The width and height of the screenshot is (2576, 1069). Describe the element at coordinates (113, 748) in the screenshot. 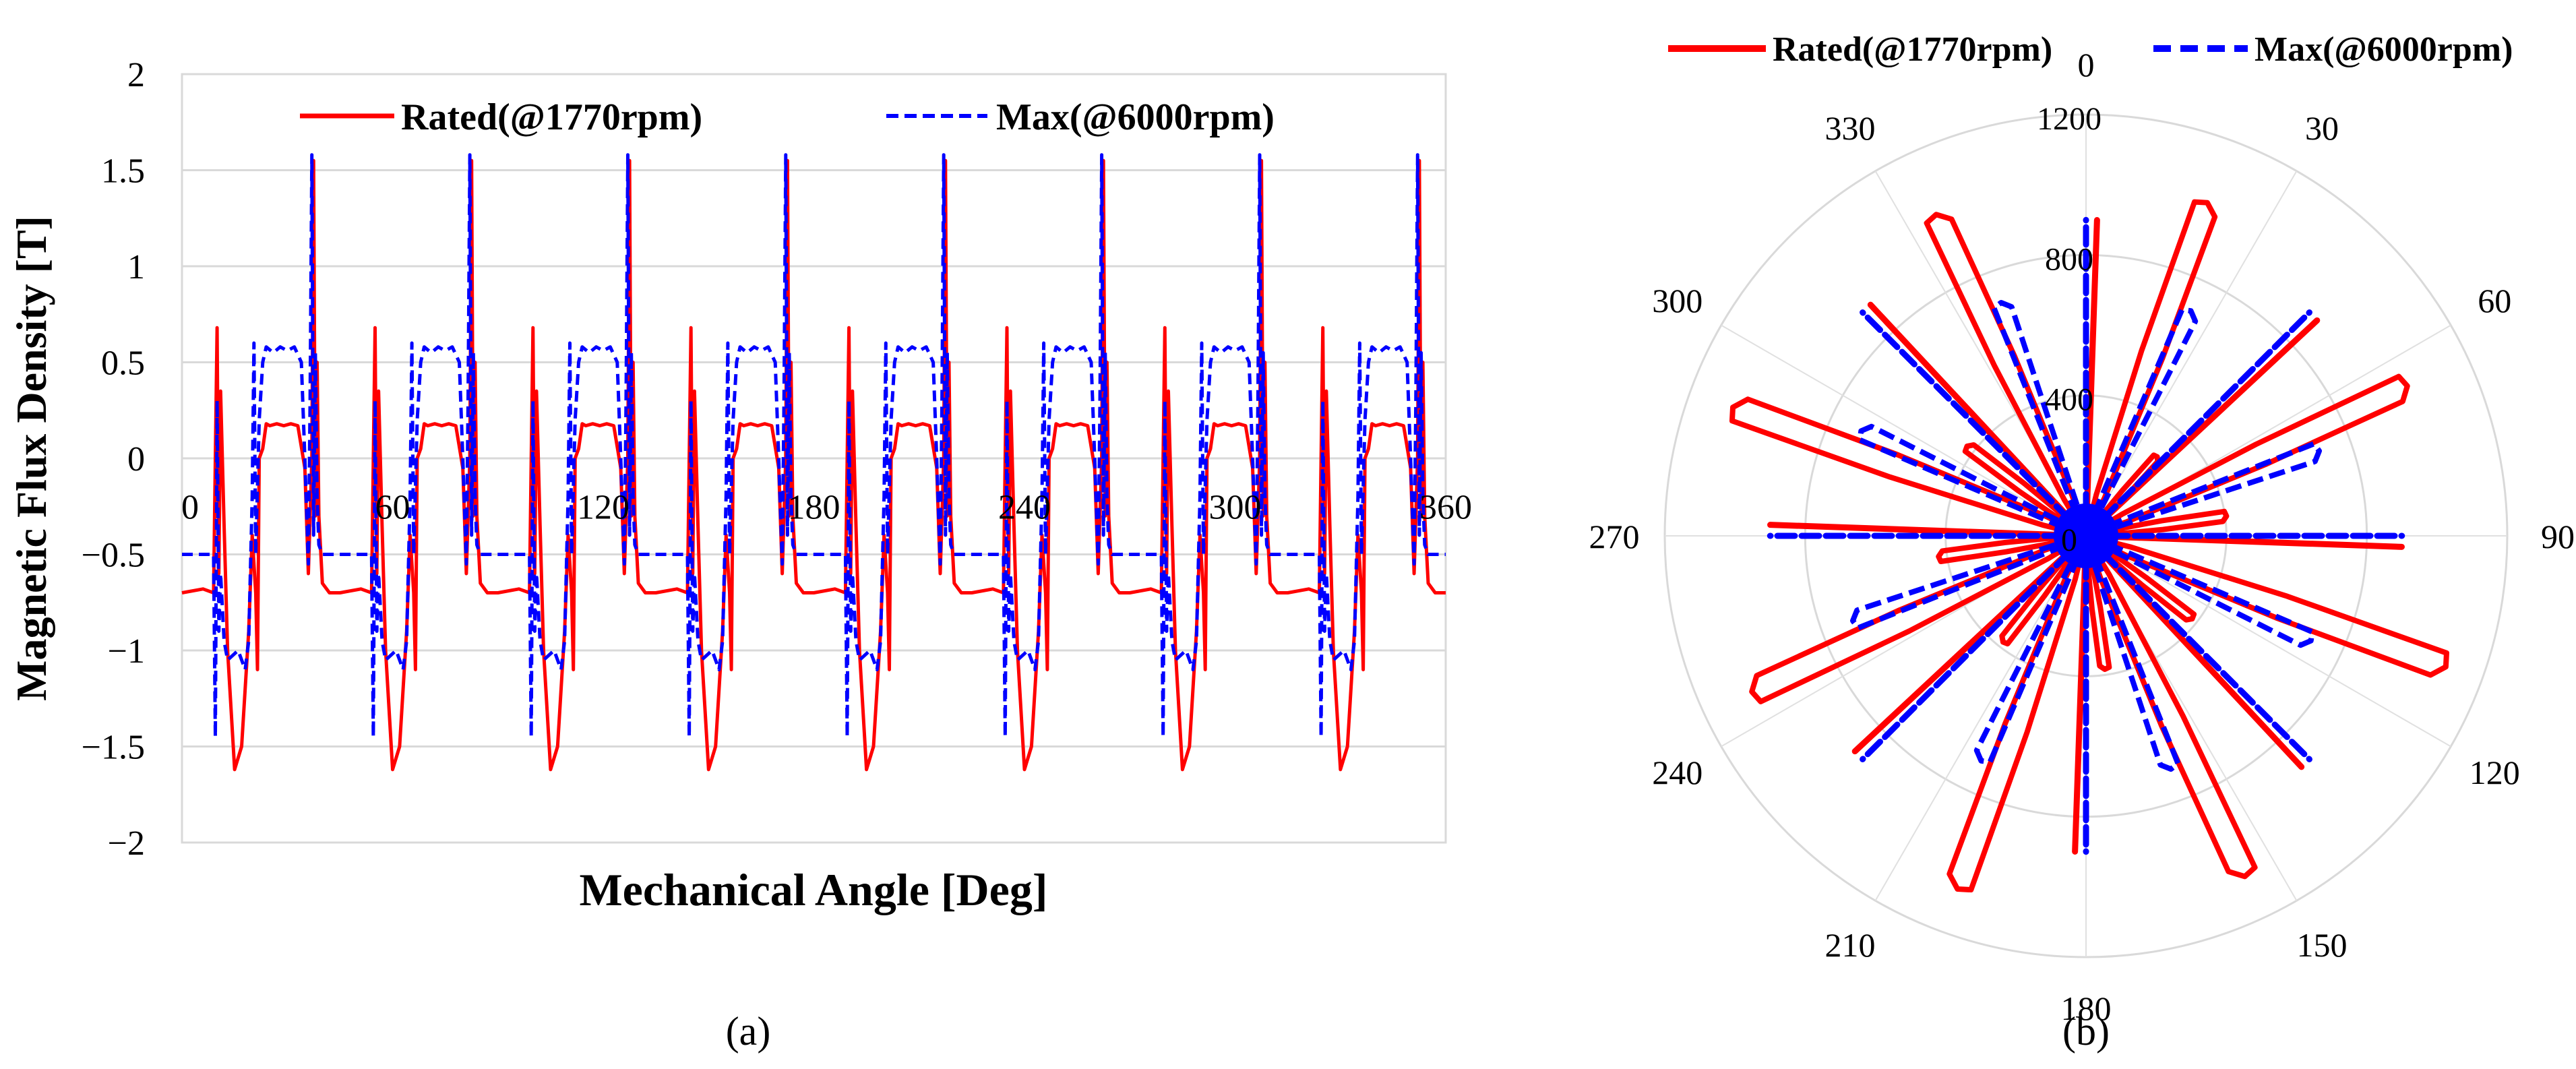

I see `y-tick-label: −1.5` at that location.